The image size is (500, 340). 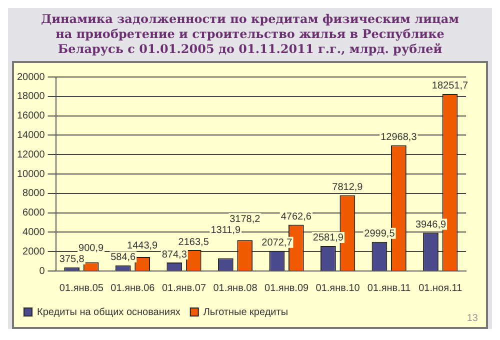 What do you see at coordinates (389, 288) in the screenshot?
I see `x-tick-label: 01.янв.11` at bounding box center [389, 288].